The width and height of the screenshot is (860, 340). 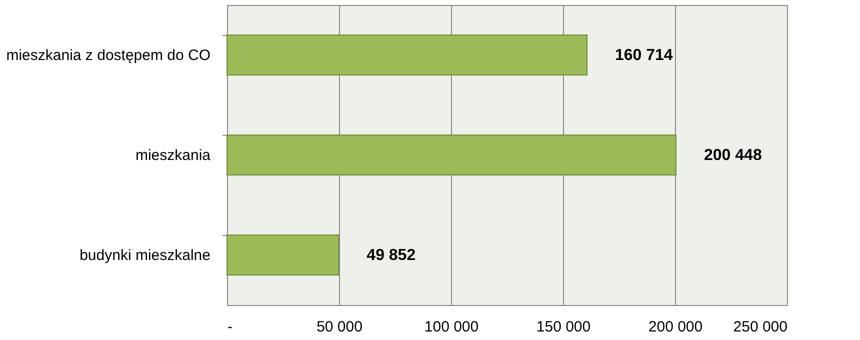 I want to click on data-label: 200 448, so click(x=733, y=155).